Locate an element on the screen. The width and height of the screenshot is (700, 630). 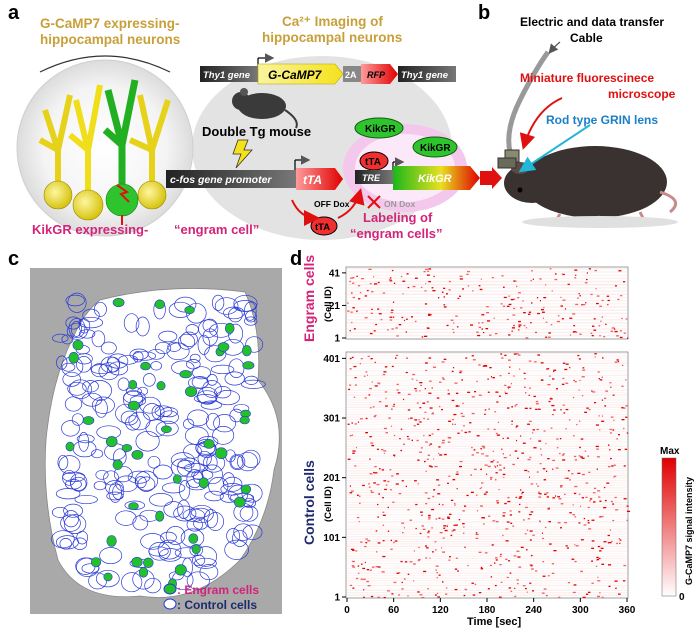
engram-heatmap-frame is located at coordinates (487, 303).